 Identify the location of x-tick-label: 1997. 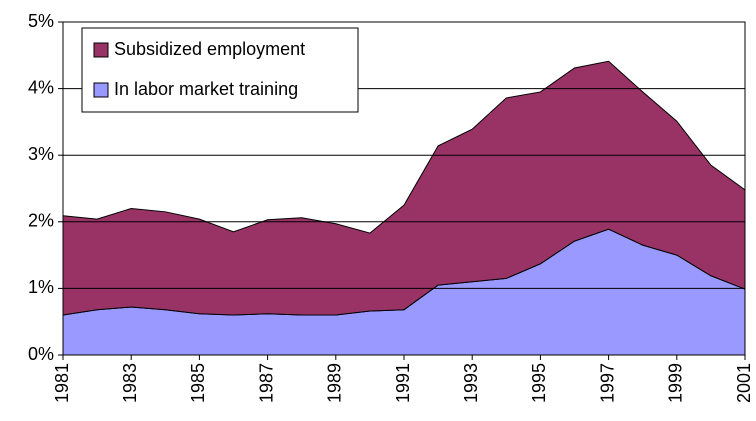
(607, 383).